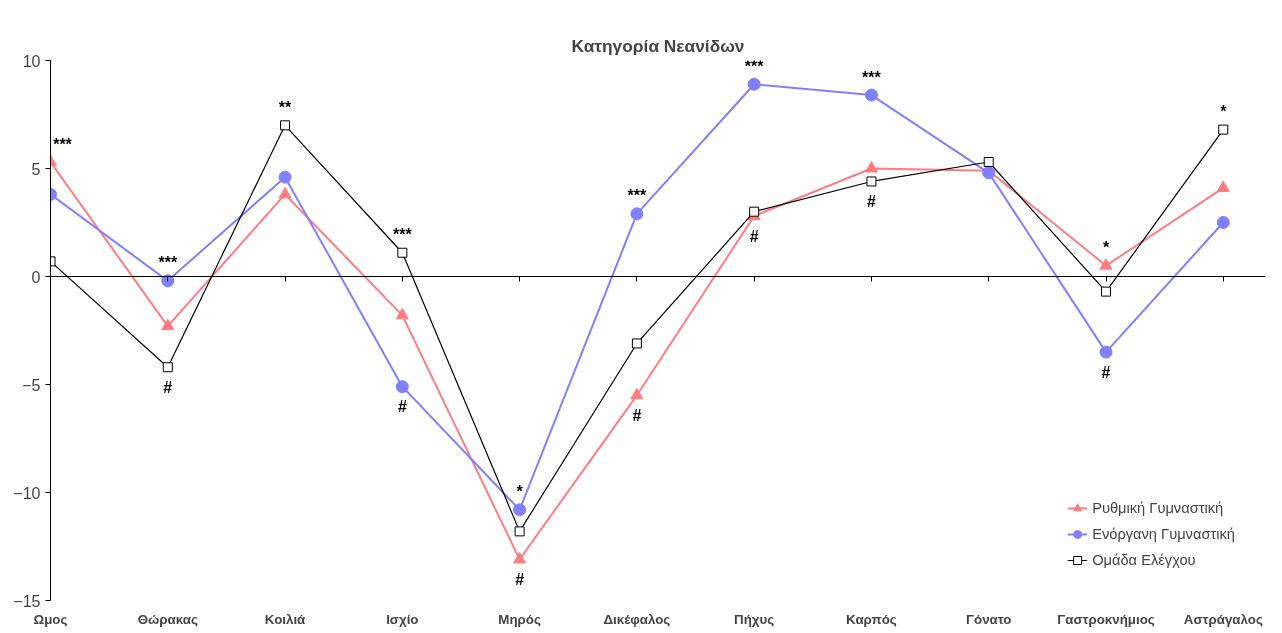 The image size is (1282, 633). I want to click on x-tick-label: Δικέφαλος, so click(637, 619).